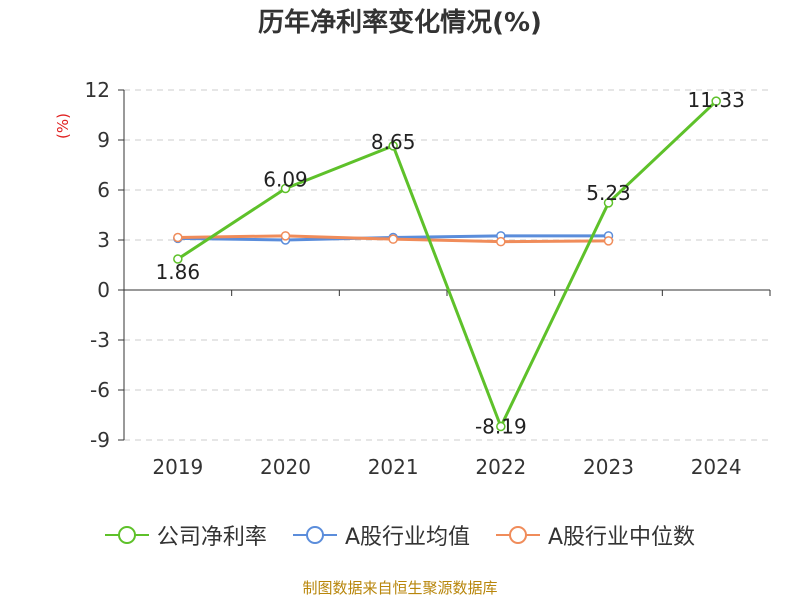  I want to click on legend: 公司净利率 A股行业均值 A股行业中位数, so click(400, 535).